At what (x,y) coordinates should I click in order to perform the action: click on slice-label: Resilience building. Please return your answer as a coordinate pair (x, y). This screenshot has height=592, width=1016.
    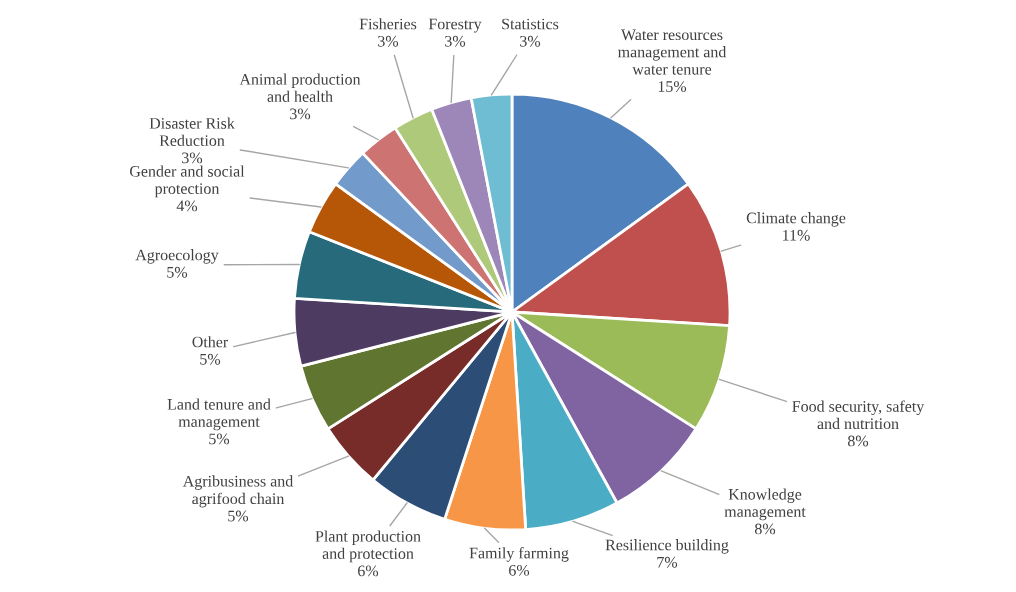
    Looking at the image, I should click on (667, 546).